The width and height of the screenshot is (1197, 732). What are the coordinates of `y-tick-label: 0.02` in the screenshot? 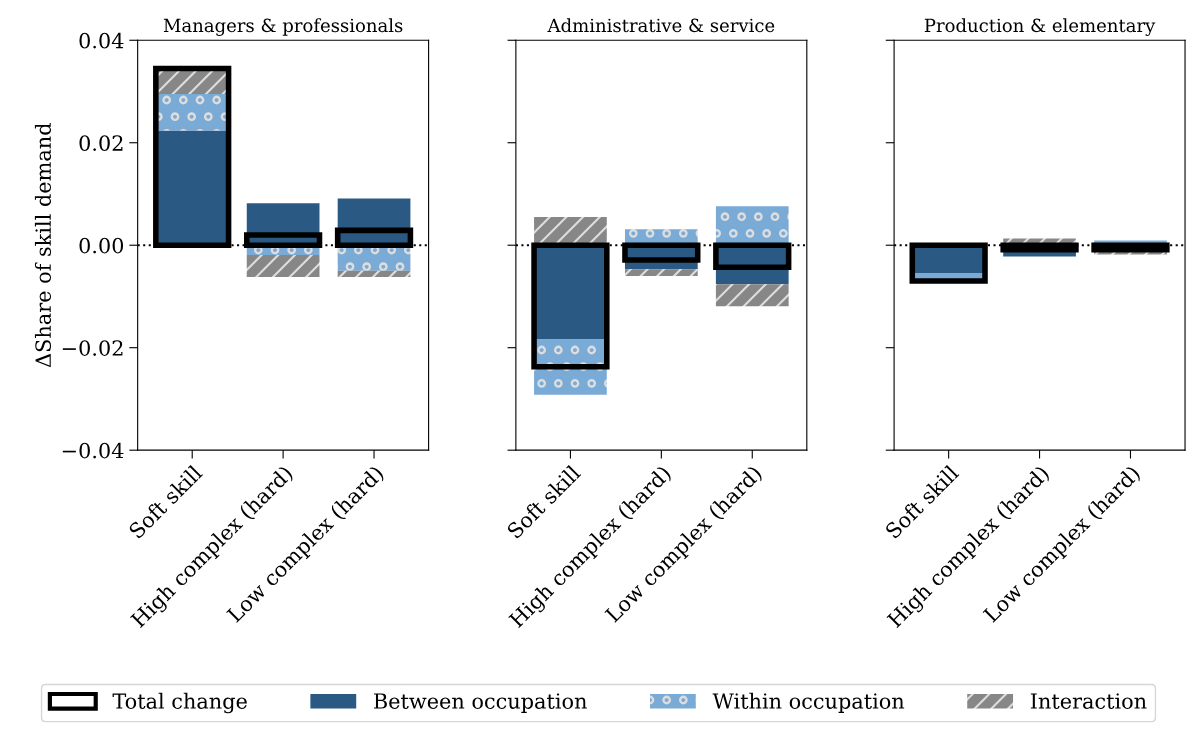 It's located at (101, 143).